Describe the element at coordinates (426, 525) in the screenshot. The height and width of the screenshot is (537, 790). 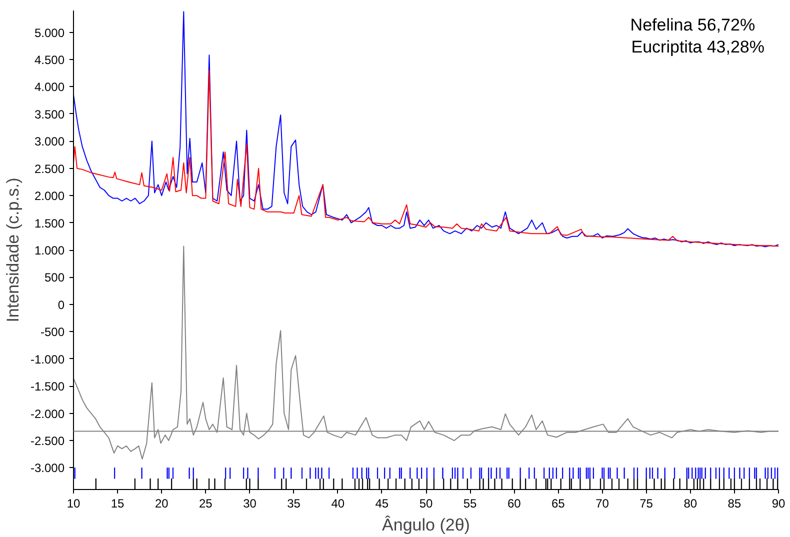
I see `x-axis-title: Ângulo (2θ)` at that location.